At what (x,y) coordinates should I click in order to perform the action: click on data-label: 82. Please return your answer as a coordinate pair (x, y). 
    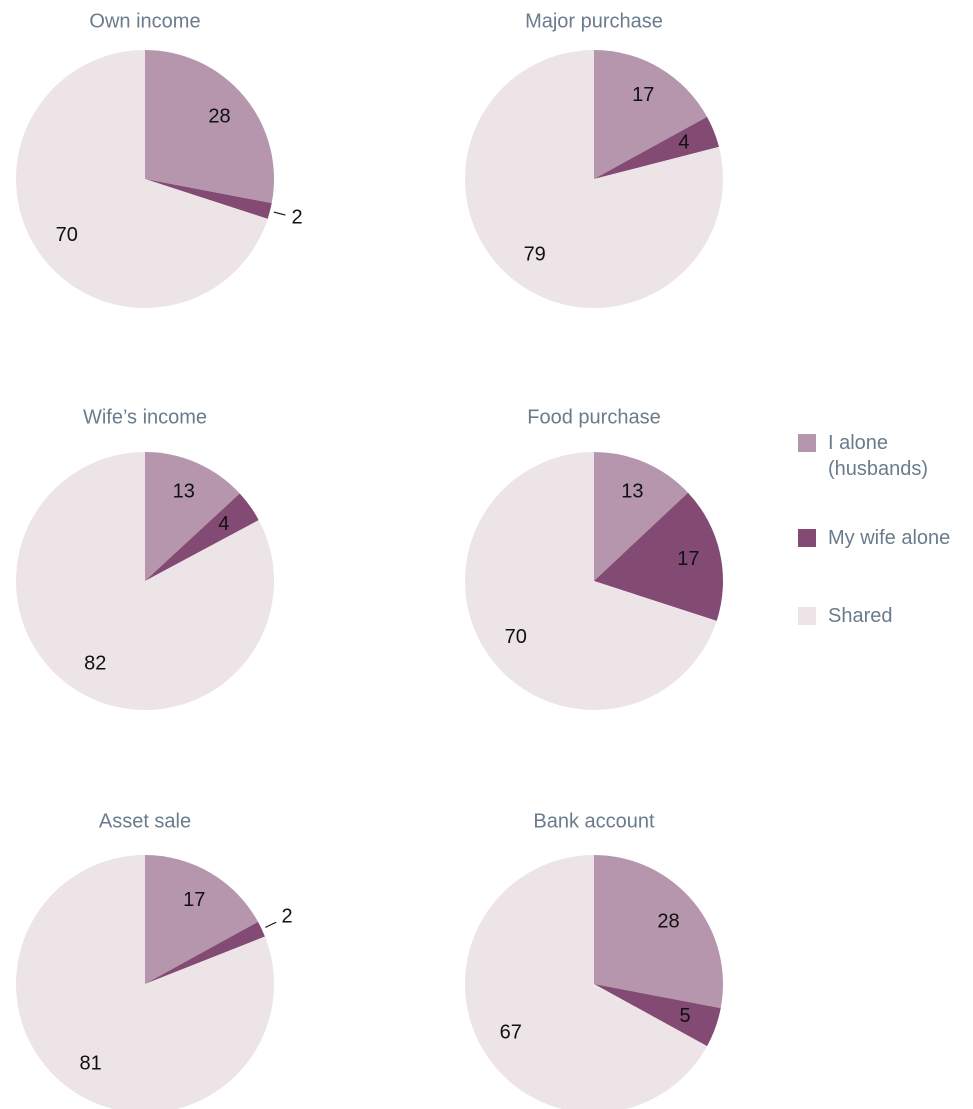
    Looking at the image, I should click on (95, 663).